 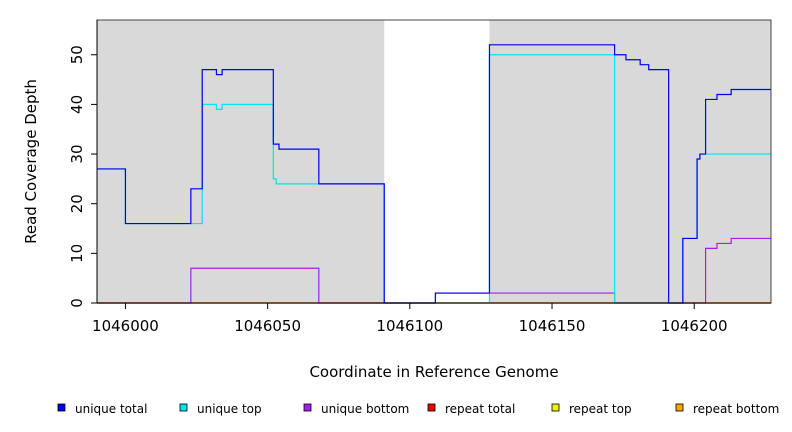 What do you see at coordinates (600, 409) in the screenshot?
I see `legend-label: repeat top` at bounding box center [600, 409].